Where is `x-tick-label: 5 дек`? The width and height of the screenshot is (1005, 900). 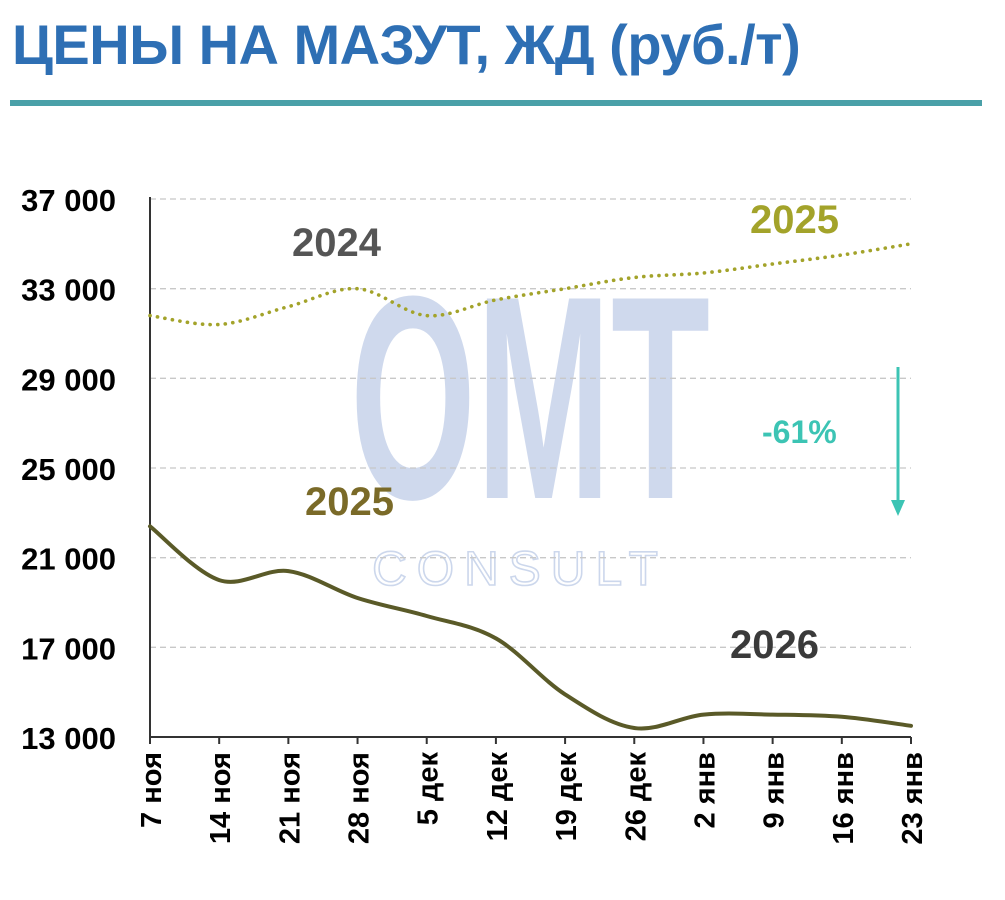 x-tick-label: 5 дек is located at coordinates (429, 789).